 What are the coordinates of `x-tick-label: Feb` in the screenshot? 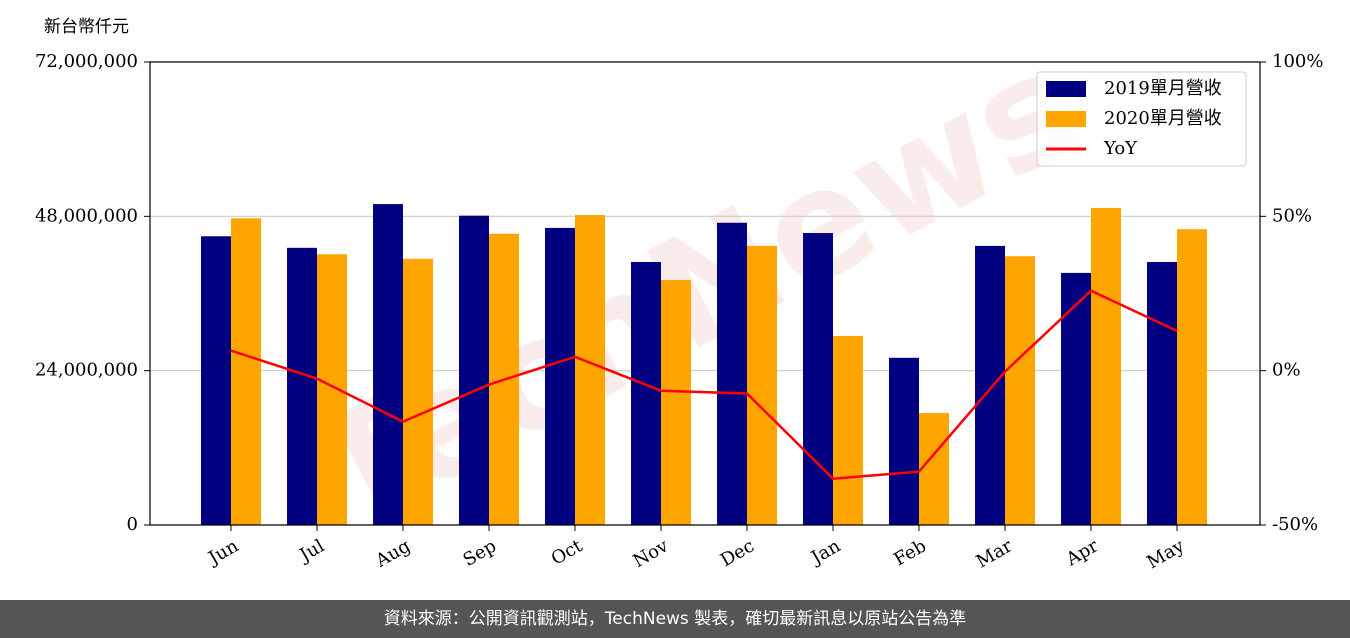 It's located at (910, 552).